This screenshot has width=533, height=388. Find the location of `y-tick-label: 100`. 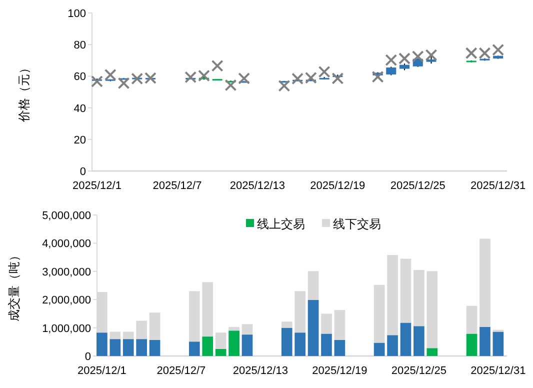

y-tick-label: 100 is located at coordinates (77, 14).